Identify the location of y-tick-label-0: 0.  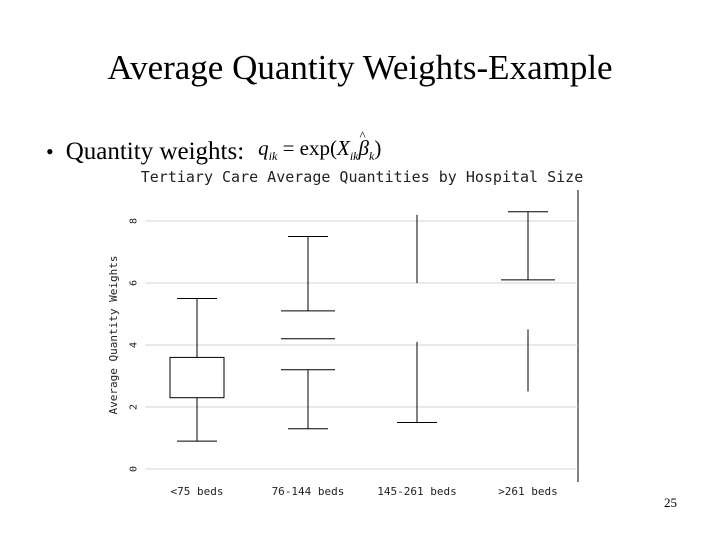
(134, 469).